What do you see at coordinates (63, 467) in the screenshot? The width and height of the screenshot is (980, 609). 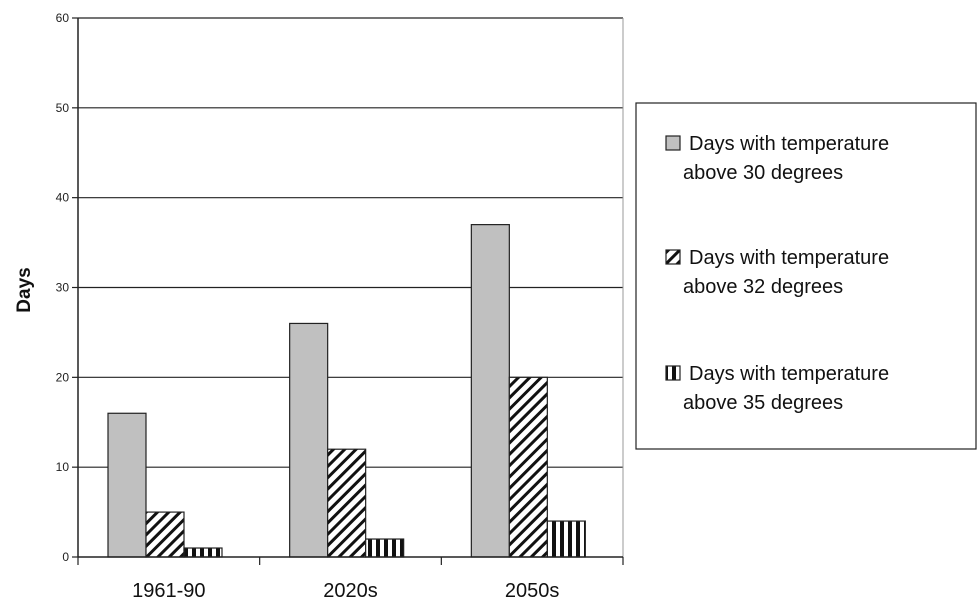 I see `y-tick-label: 10` at bounding box center [63, 467].